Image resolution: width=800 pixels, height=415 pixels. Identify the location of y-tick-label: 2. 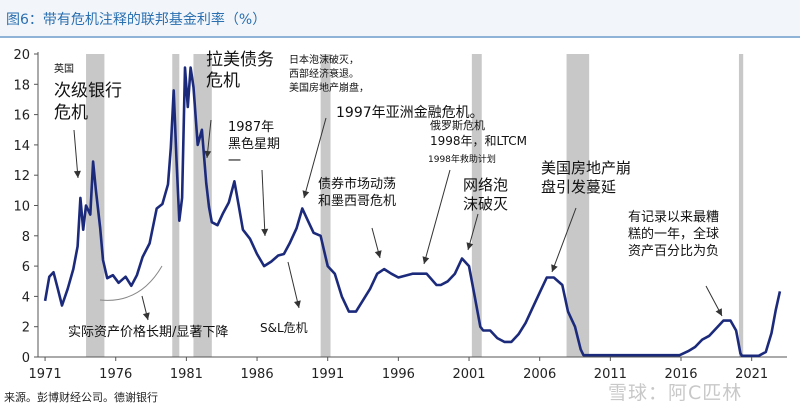
(26, 328).